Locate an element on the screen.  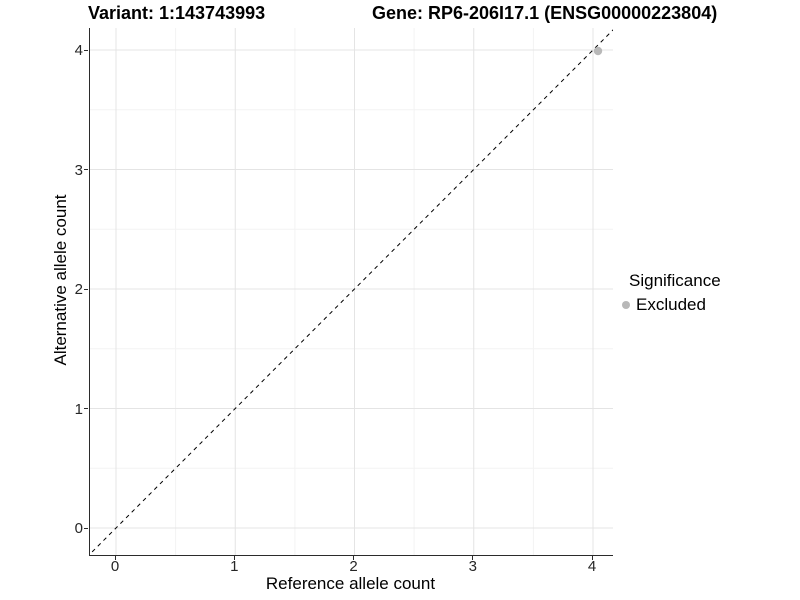
excluded-point-icon is located at coordinates (625, 305).